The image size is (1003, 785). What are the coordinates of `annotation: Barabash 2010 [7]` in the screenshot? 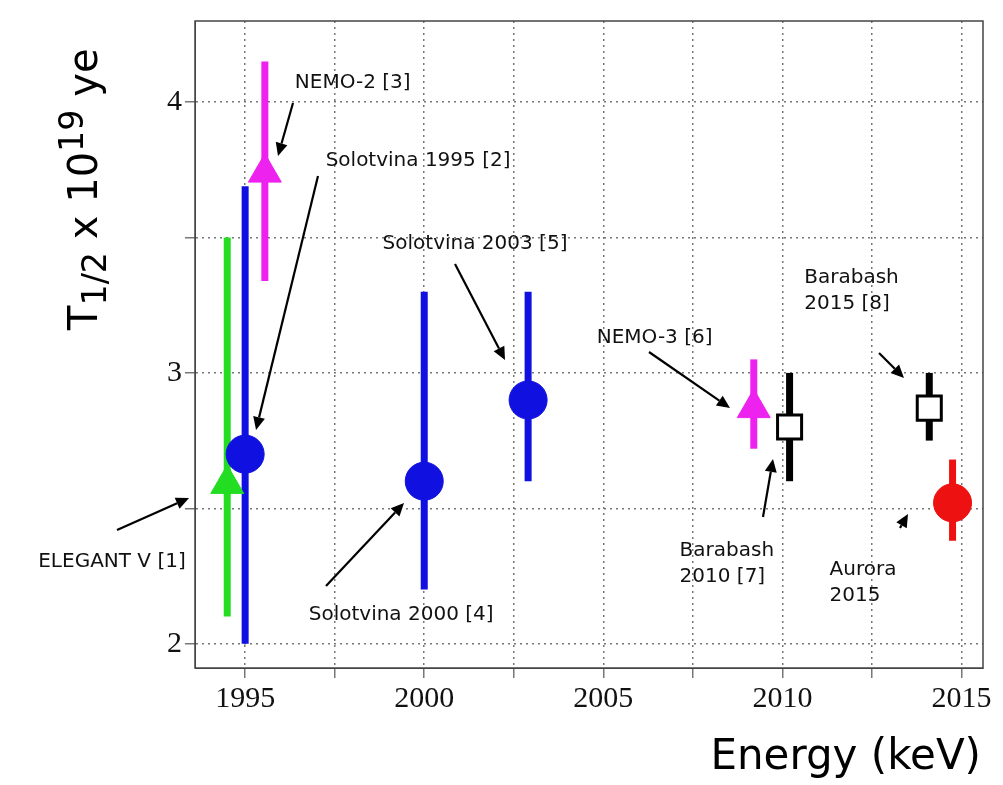 It's located at (727, 562).